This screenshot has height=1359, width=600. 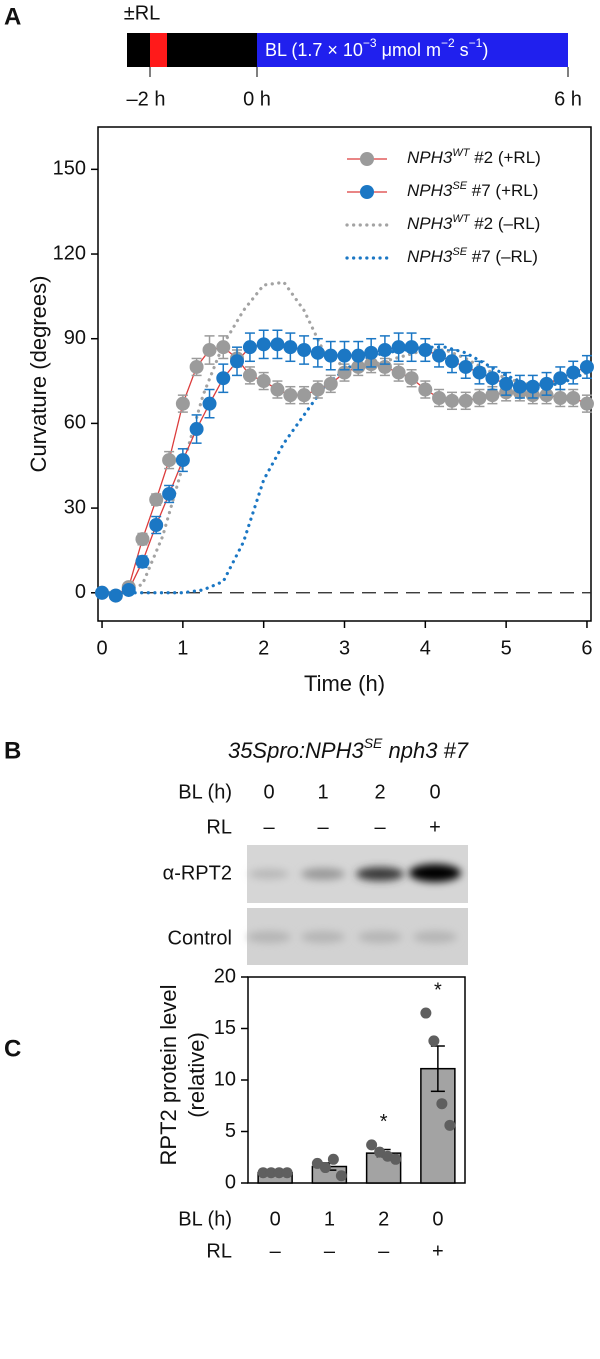 What do you see at coordinates (225, 1028) in the screenshot?
I see `y-tick-label: 15` at bounding box center [225, 1028].